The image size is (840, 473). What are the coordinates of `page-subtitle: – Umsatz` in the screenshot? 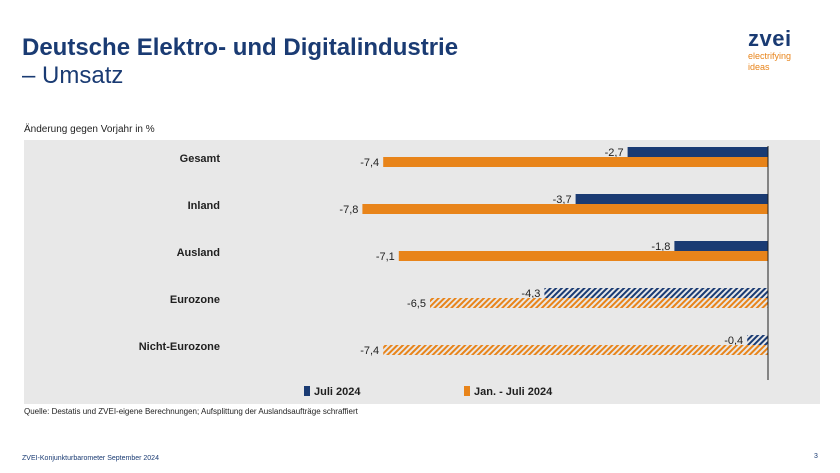 It's located at (73, 75).